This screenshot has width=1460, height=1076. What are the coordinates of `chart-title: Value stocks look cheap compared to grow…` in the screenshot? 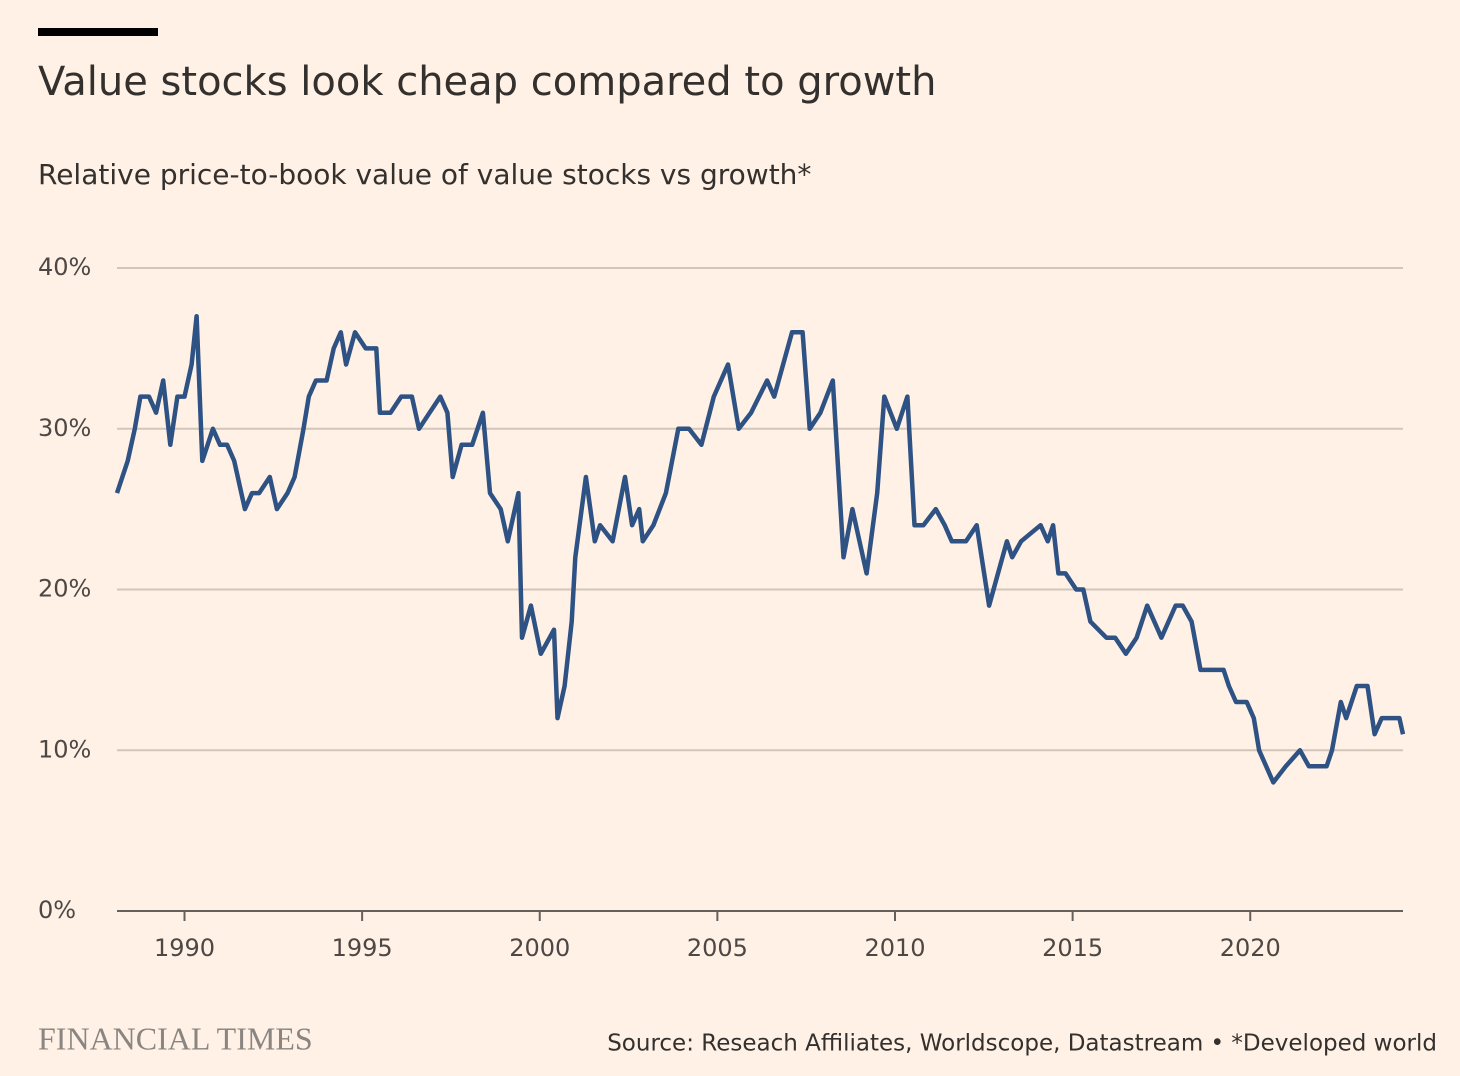 It's located at (487, 82).